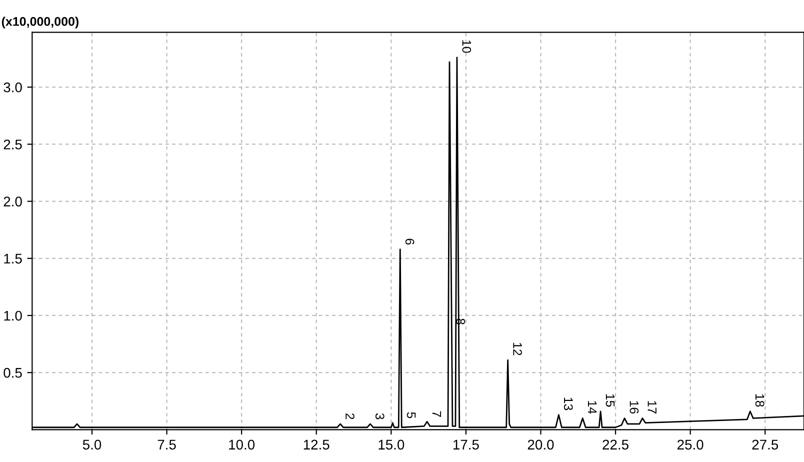  I want to click on annotation: 17, so click(652, 407).